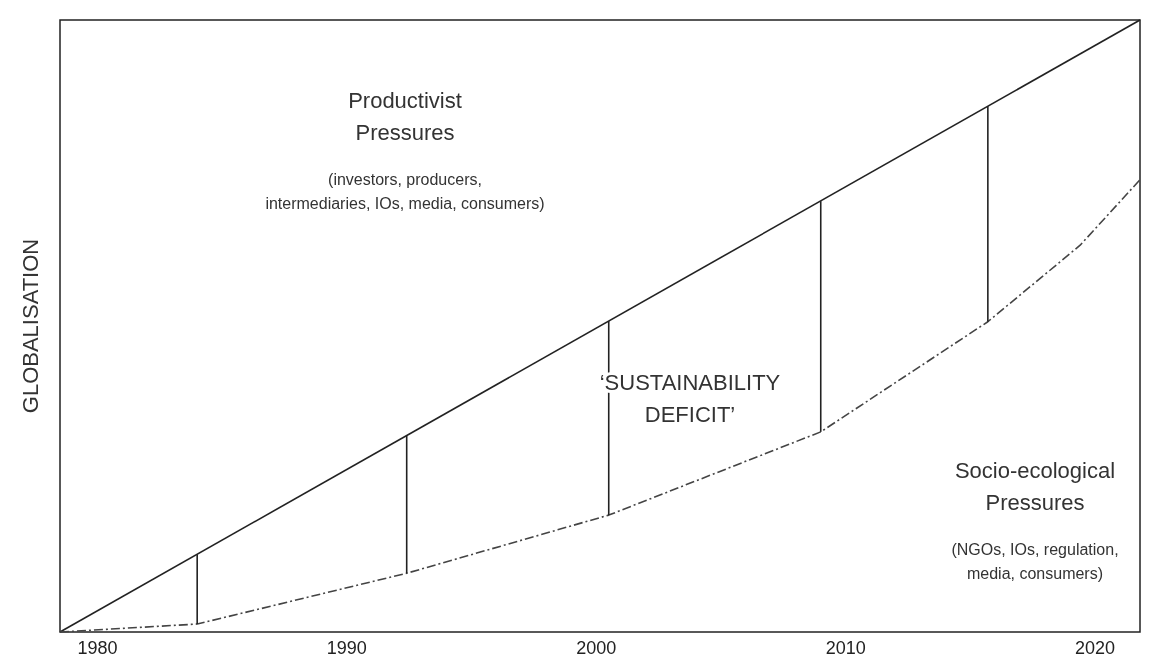 The image size is (1150, 656). What do you see at coordinates (346, 647) in the screenshot?
I see `x-tick-label: 1990` at bounding box center [346, 647].